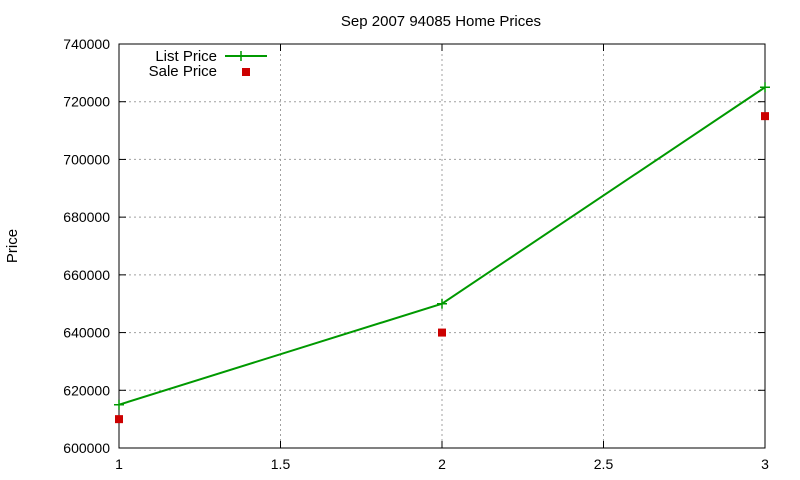 Image resolution: width=800 pixels, height=480 pixels. I want to click on x-tick-label: 1, so click(119, 464).